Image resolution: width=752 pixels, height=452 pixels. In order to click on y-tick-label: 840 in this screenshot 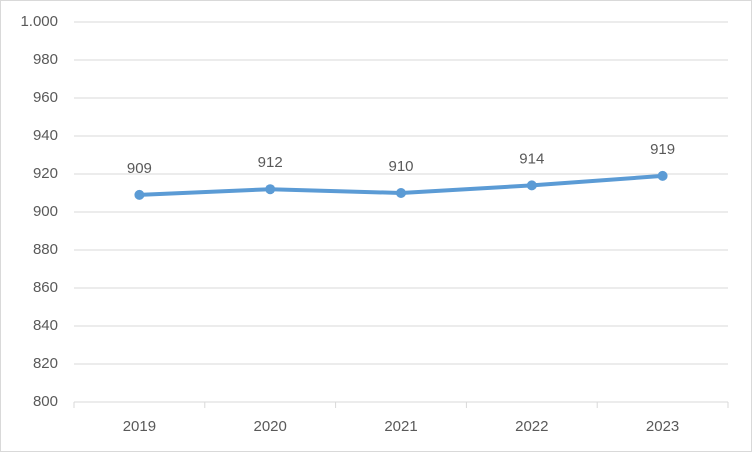, I will do `click(45, 325)`.